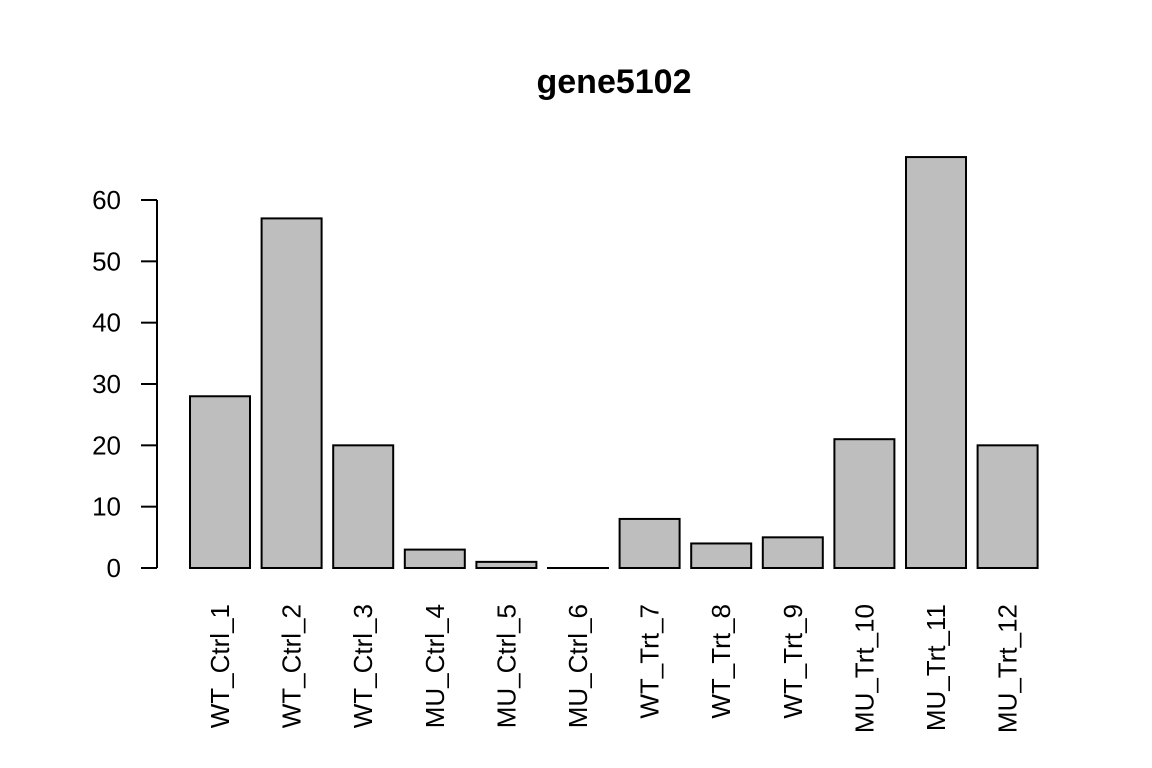 This screenshot has height=768, width=1152. What do you see at coordinates (106, 261) in the screenshot?
I see `y-tick-label: 50` at bounding box center [106, 261].